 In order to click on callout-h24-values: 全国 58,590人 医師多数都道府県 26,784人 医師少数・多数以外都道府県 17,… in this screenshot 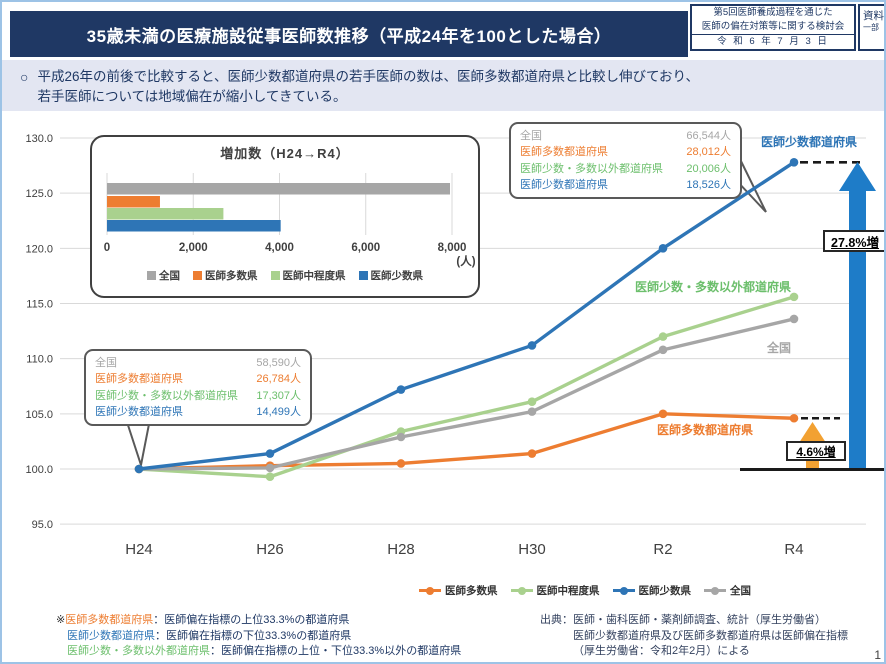, I will do `click(198, 388)`.